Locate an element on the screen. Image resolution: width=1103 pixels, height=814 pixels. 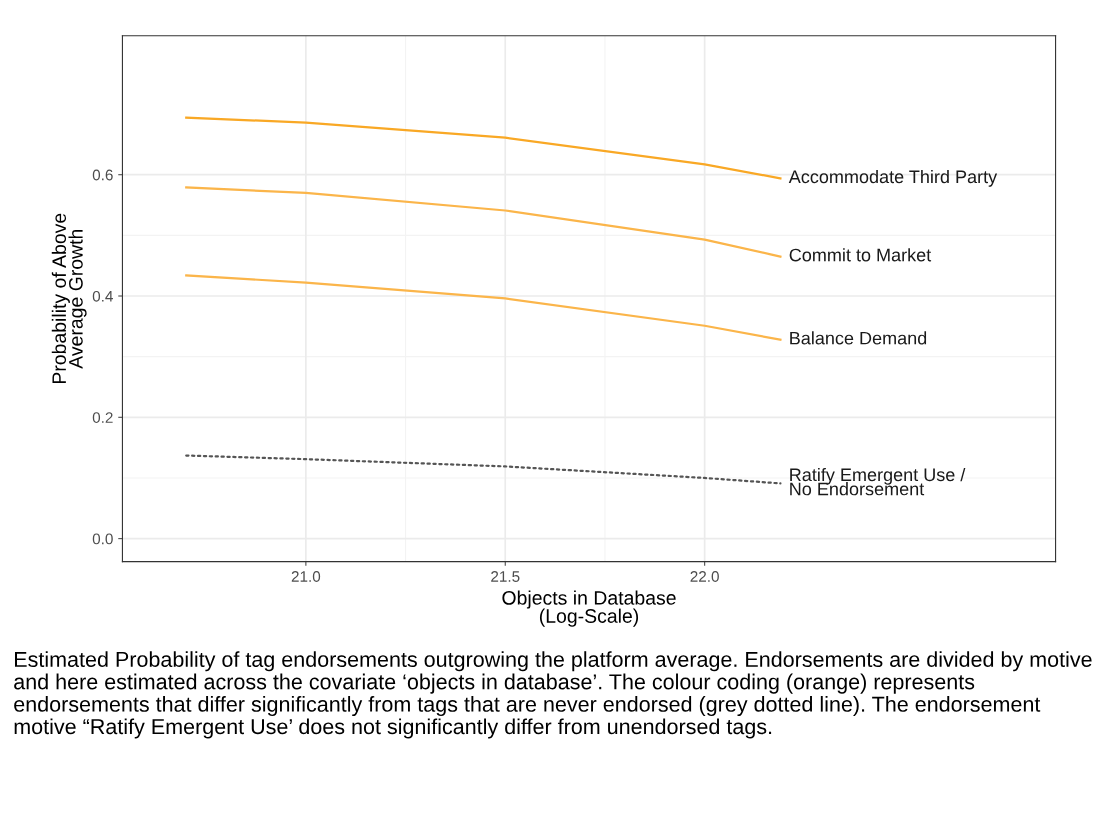
y-tick-label: 0.2 is located at coordinates (102, 417).